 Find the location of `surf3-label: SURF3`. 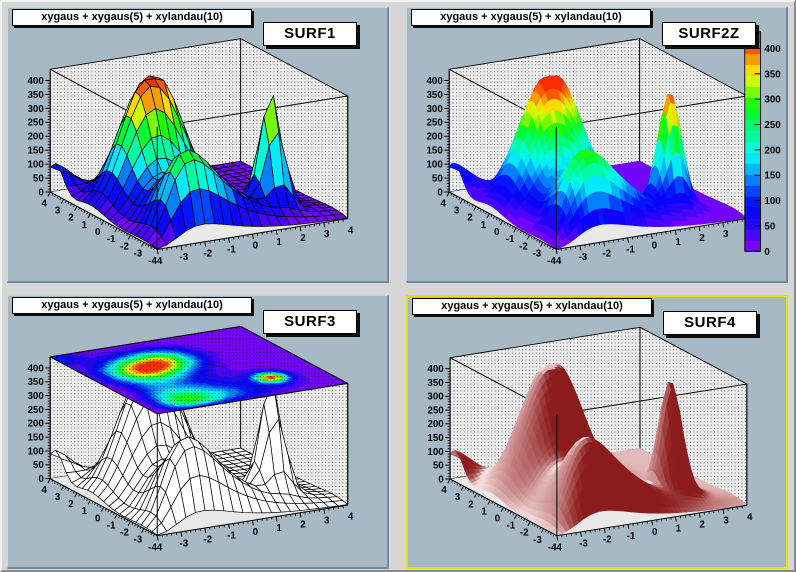

surf3-label: SURF3 is located at coordinates (310, 321).